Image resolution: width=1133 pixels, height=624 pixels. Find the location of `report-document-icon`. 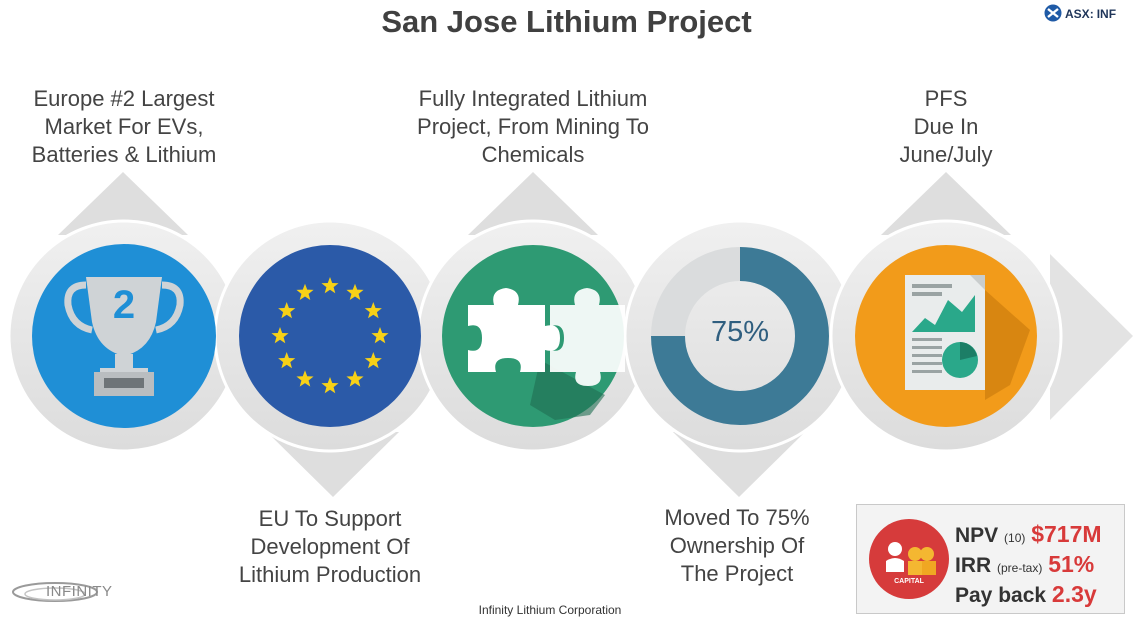

report-document-icon is located at coordinates (945, 332).